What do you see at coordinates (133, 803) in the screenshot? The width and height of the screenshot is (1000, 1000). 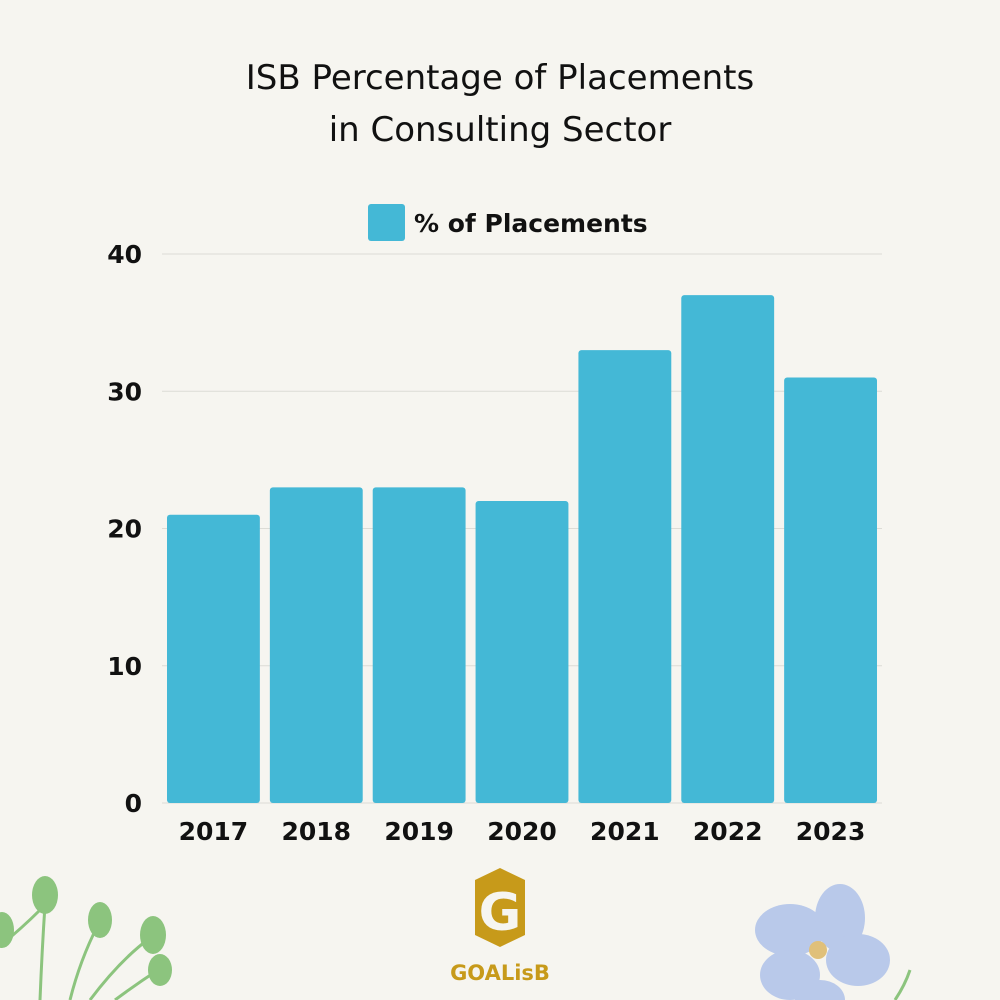 I see `y-tick-label: 0` at bounding box center [133, 803].